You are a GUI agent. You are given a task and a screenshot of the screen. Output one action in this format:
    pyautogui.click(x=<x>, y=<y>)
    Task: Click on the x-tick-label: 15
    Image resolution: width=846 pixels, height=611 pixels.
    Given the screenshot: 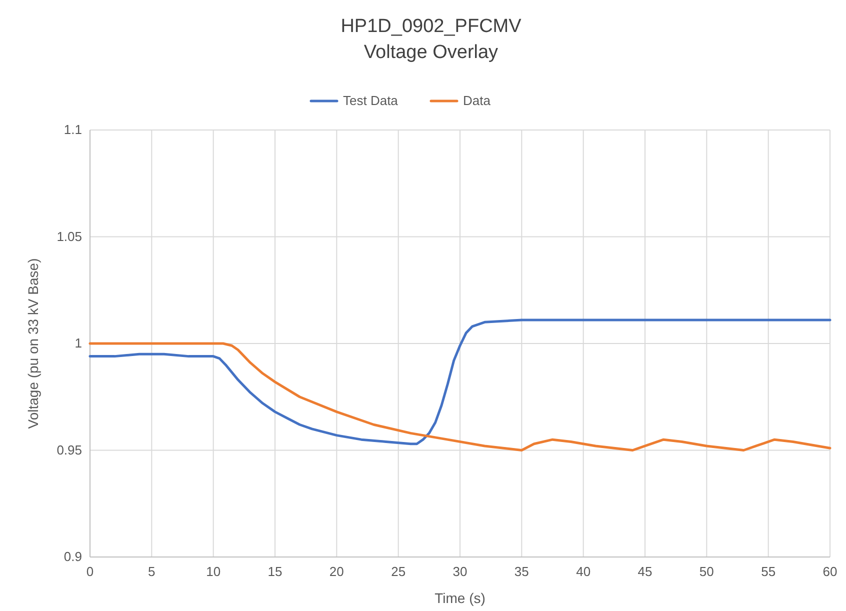 What is the action you would take?
    pyautogui.click(x=275, y=571)
    